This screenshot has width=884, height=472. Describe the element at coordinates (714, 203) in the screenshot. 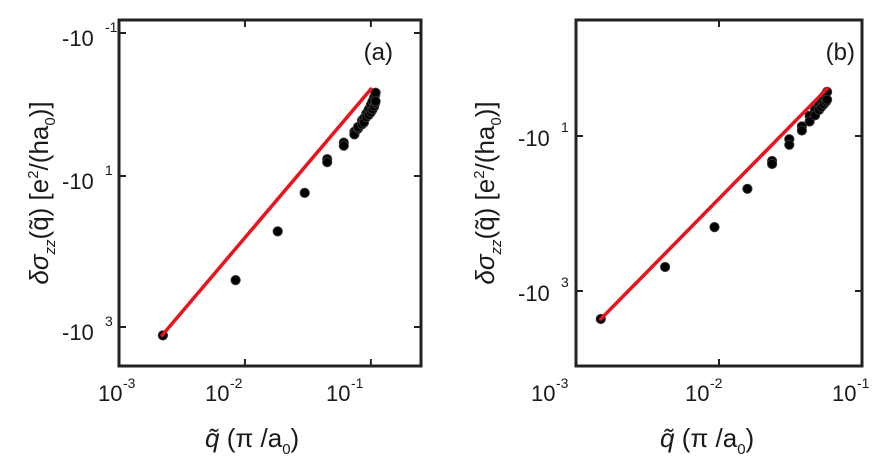

I see `panel-b-fit-line` at that location.